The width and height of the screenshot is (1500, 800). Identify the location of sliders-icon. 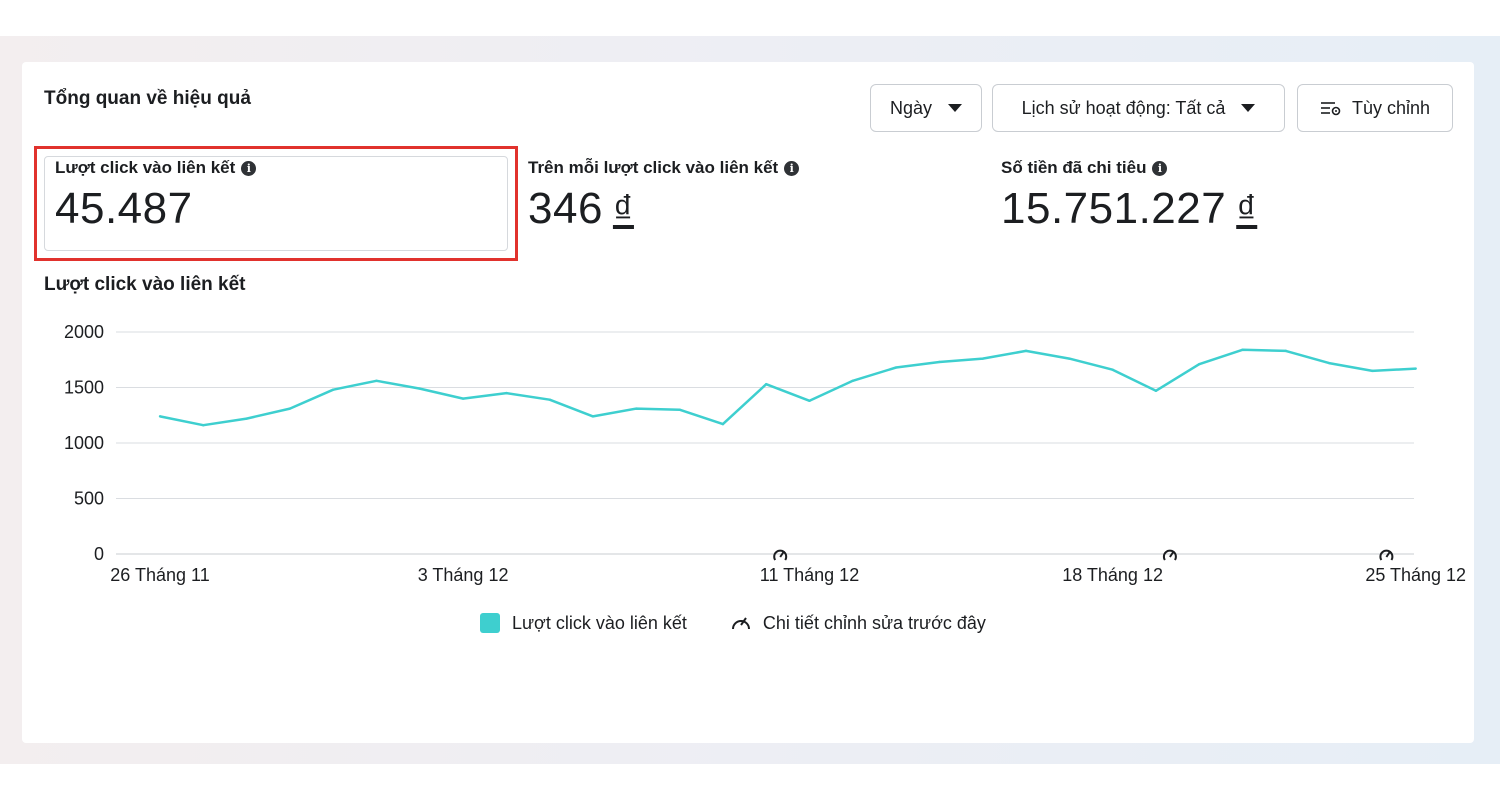
(1330, 109).